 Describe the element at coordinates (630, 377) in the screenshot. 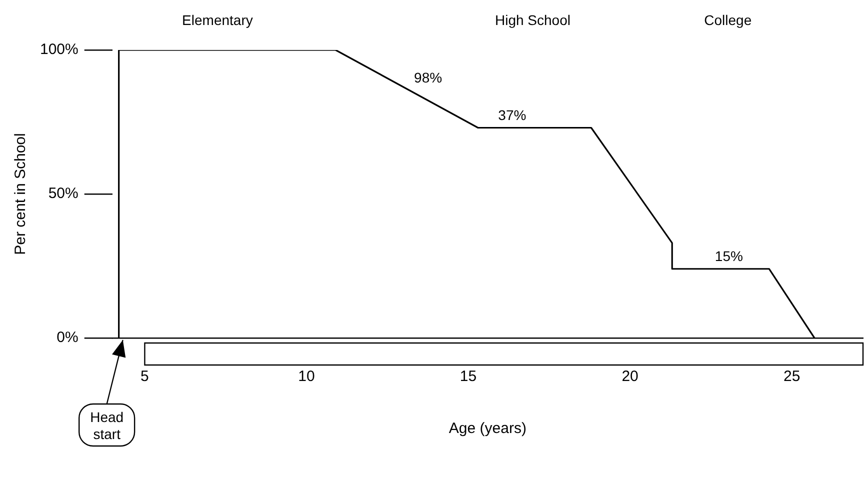

I see `x-tick-label: 20` at that location.